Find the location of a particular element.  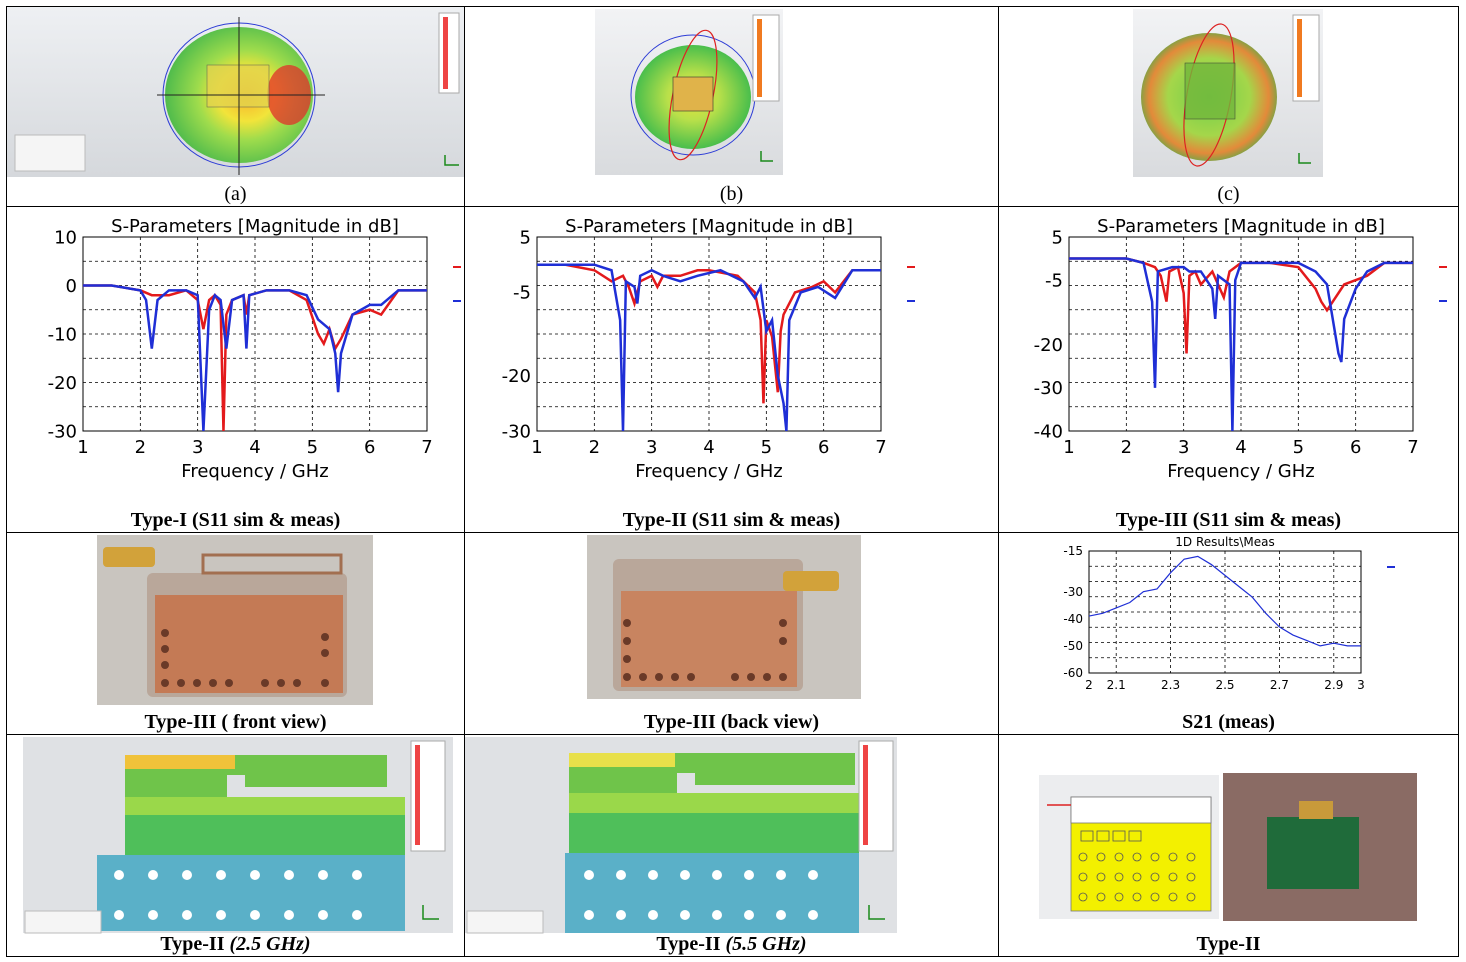

y-tick-label: -50 is located at coordinates (1073, 646).